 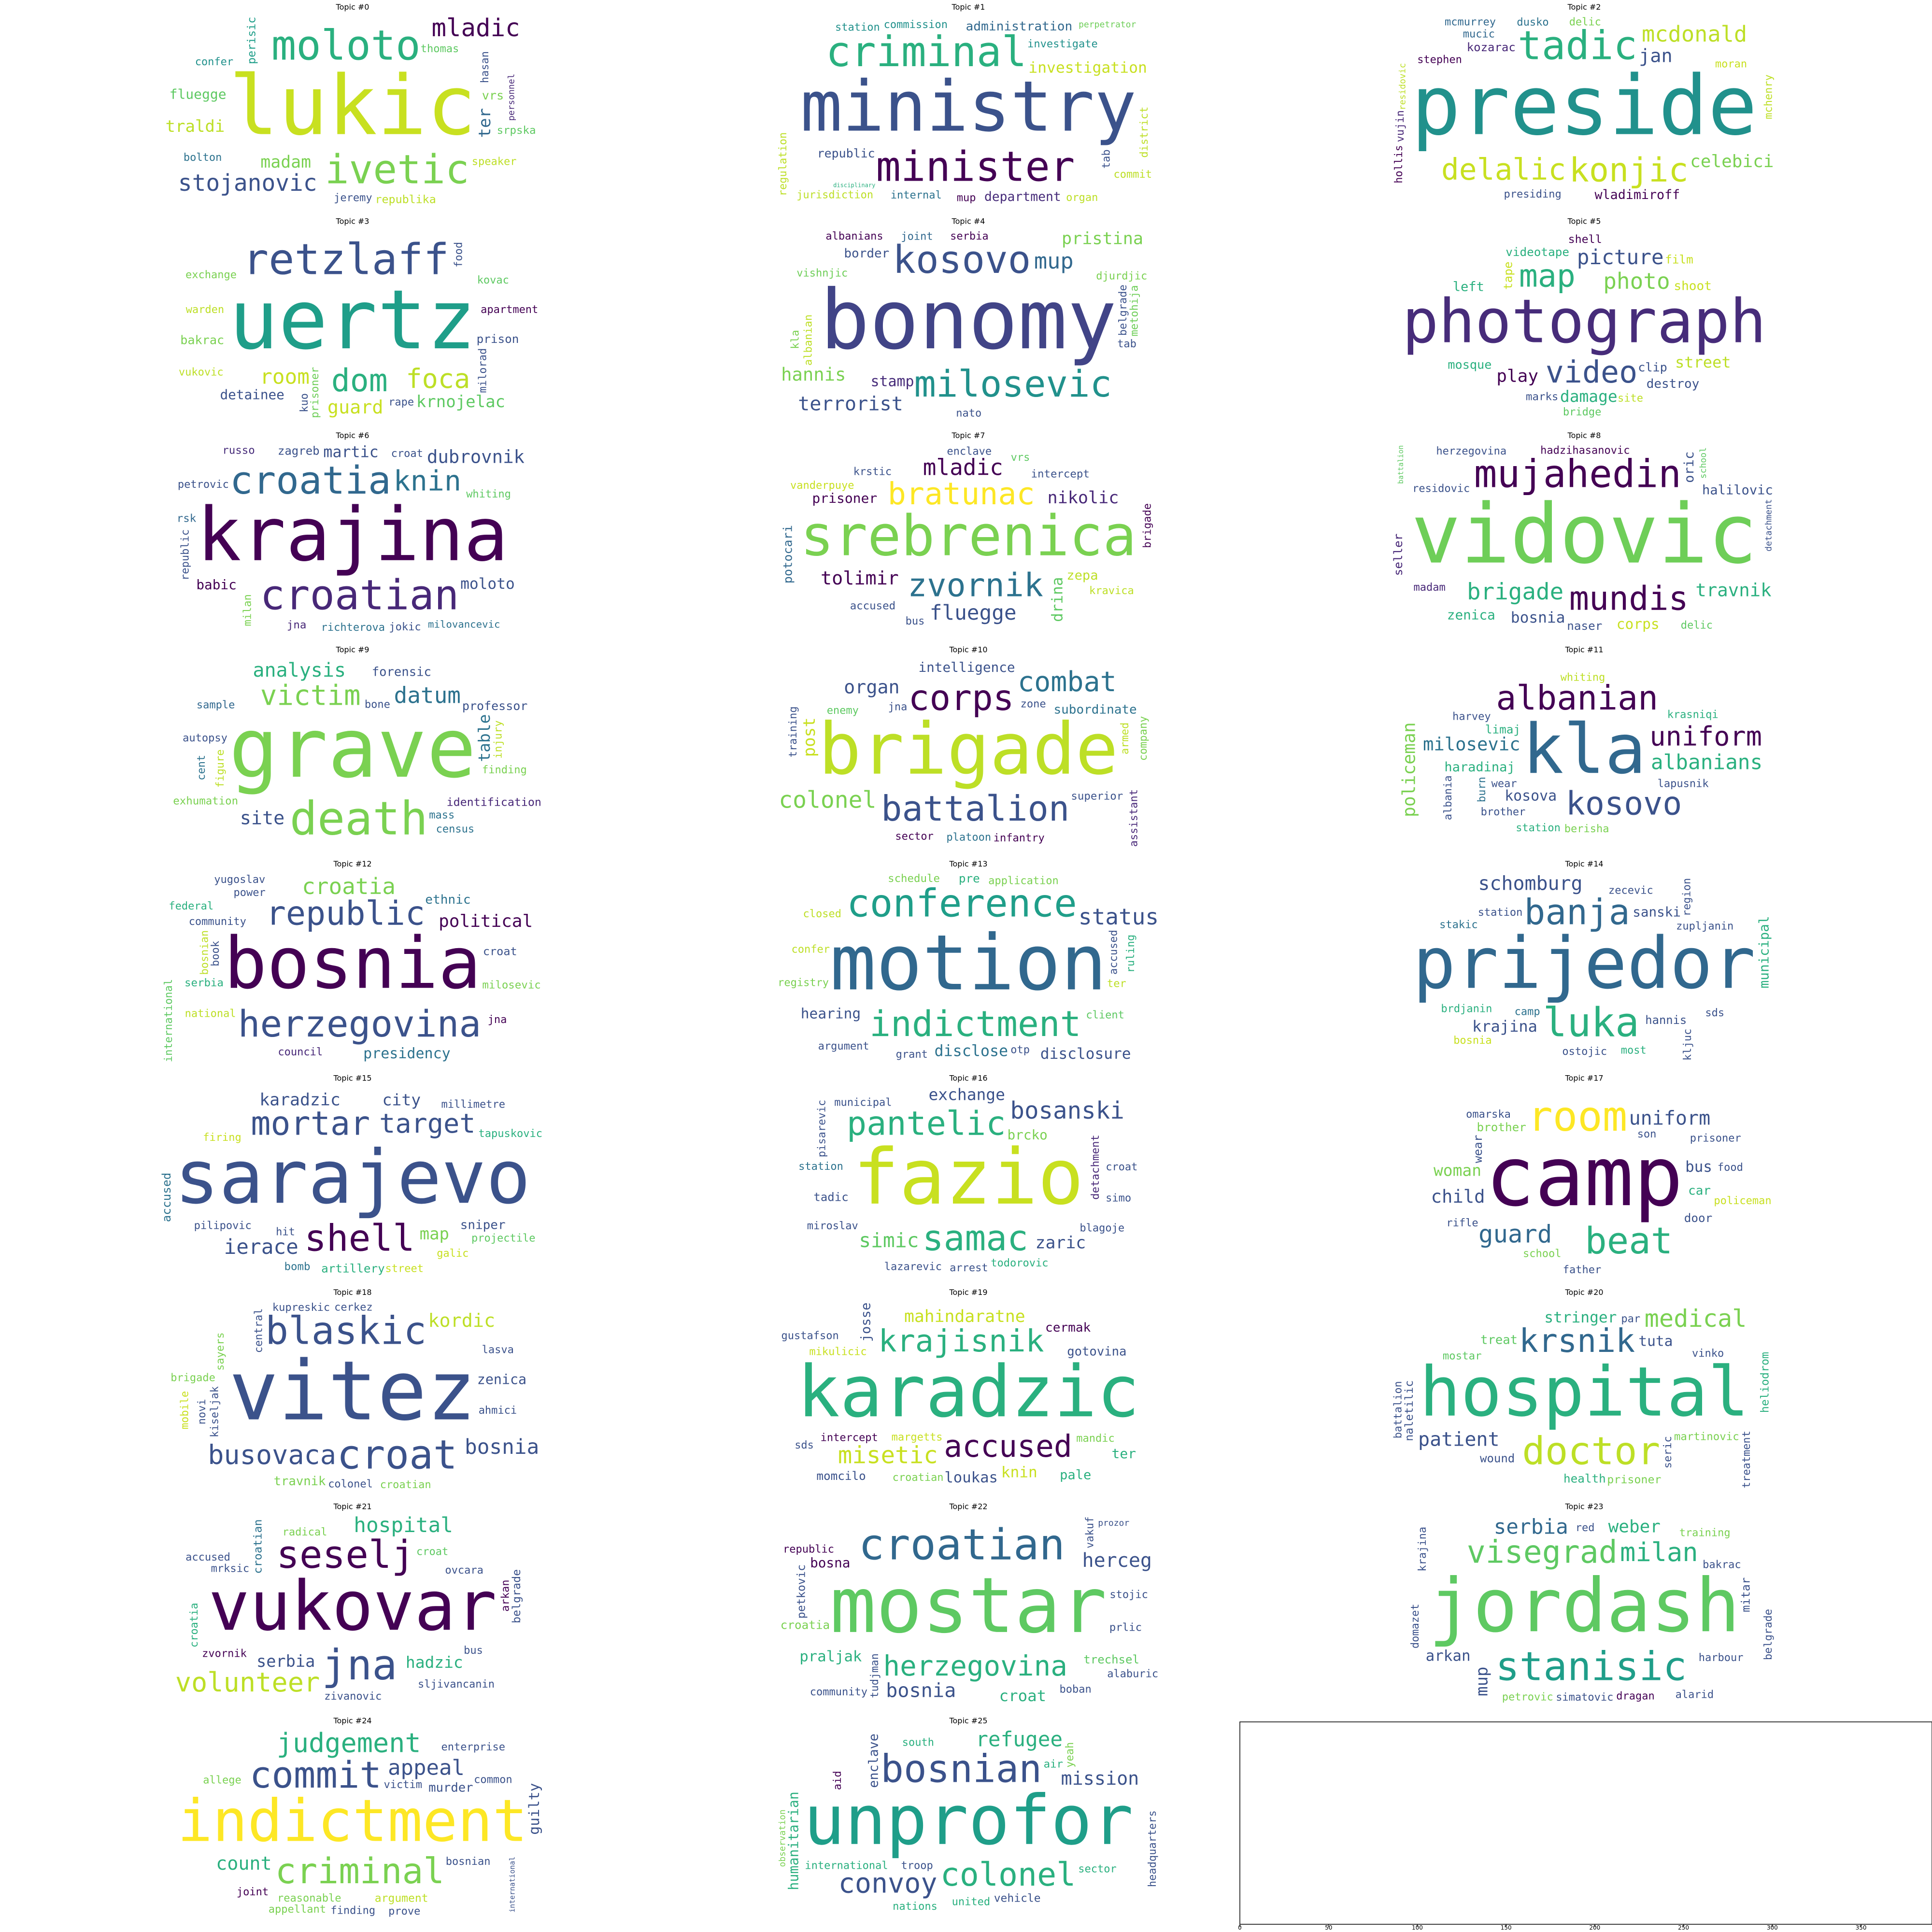 I want to click on wordcloud-word: station, so click(x=1500, y=913).